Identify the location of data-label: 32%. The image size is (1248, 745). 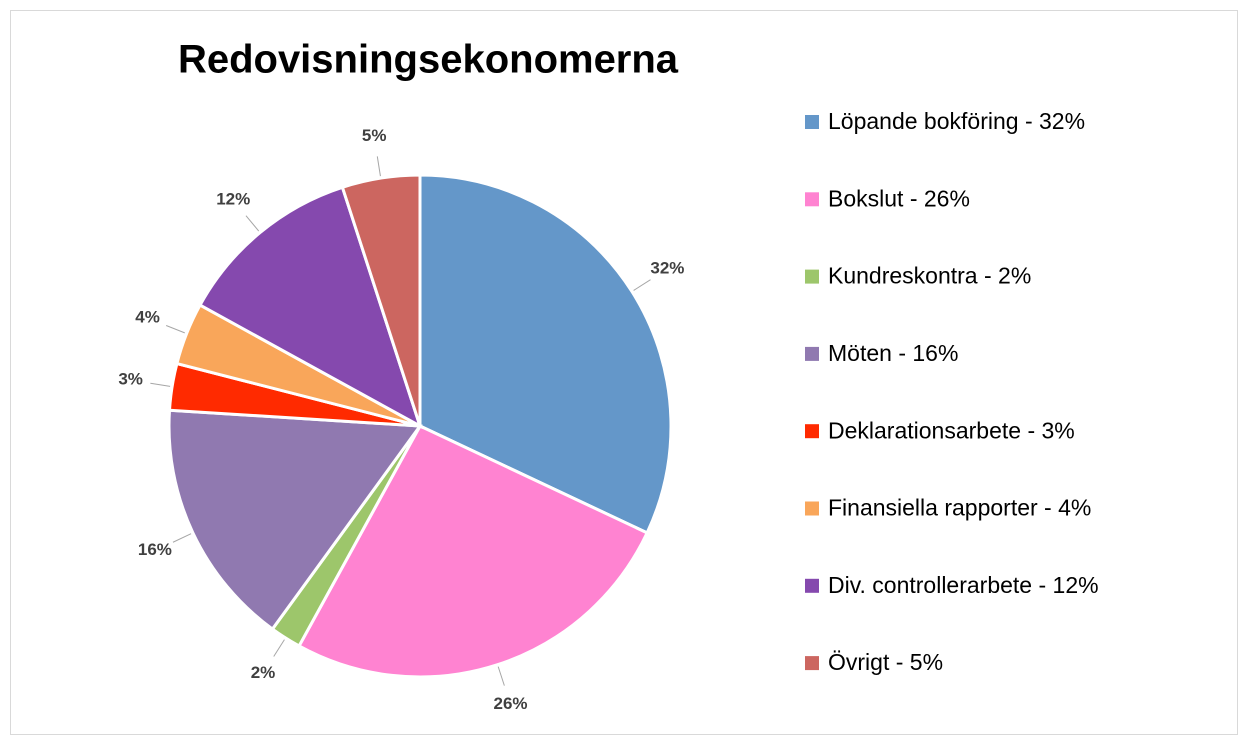
(667, 267).